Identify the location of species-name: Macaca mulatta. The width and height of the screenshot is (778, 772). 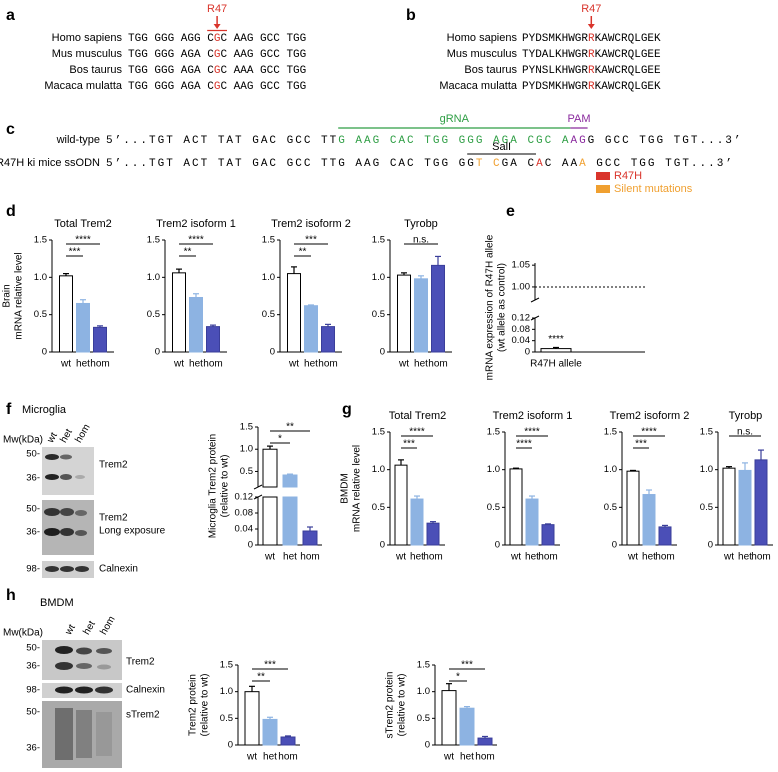
(83, 86).